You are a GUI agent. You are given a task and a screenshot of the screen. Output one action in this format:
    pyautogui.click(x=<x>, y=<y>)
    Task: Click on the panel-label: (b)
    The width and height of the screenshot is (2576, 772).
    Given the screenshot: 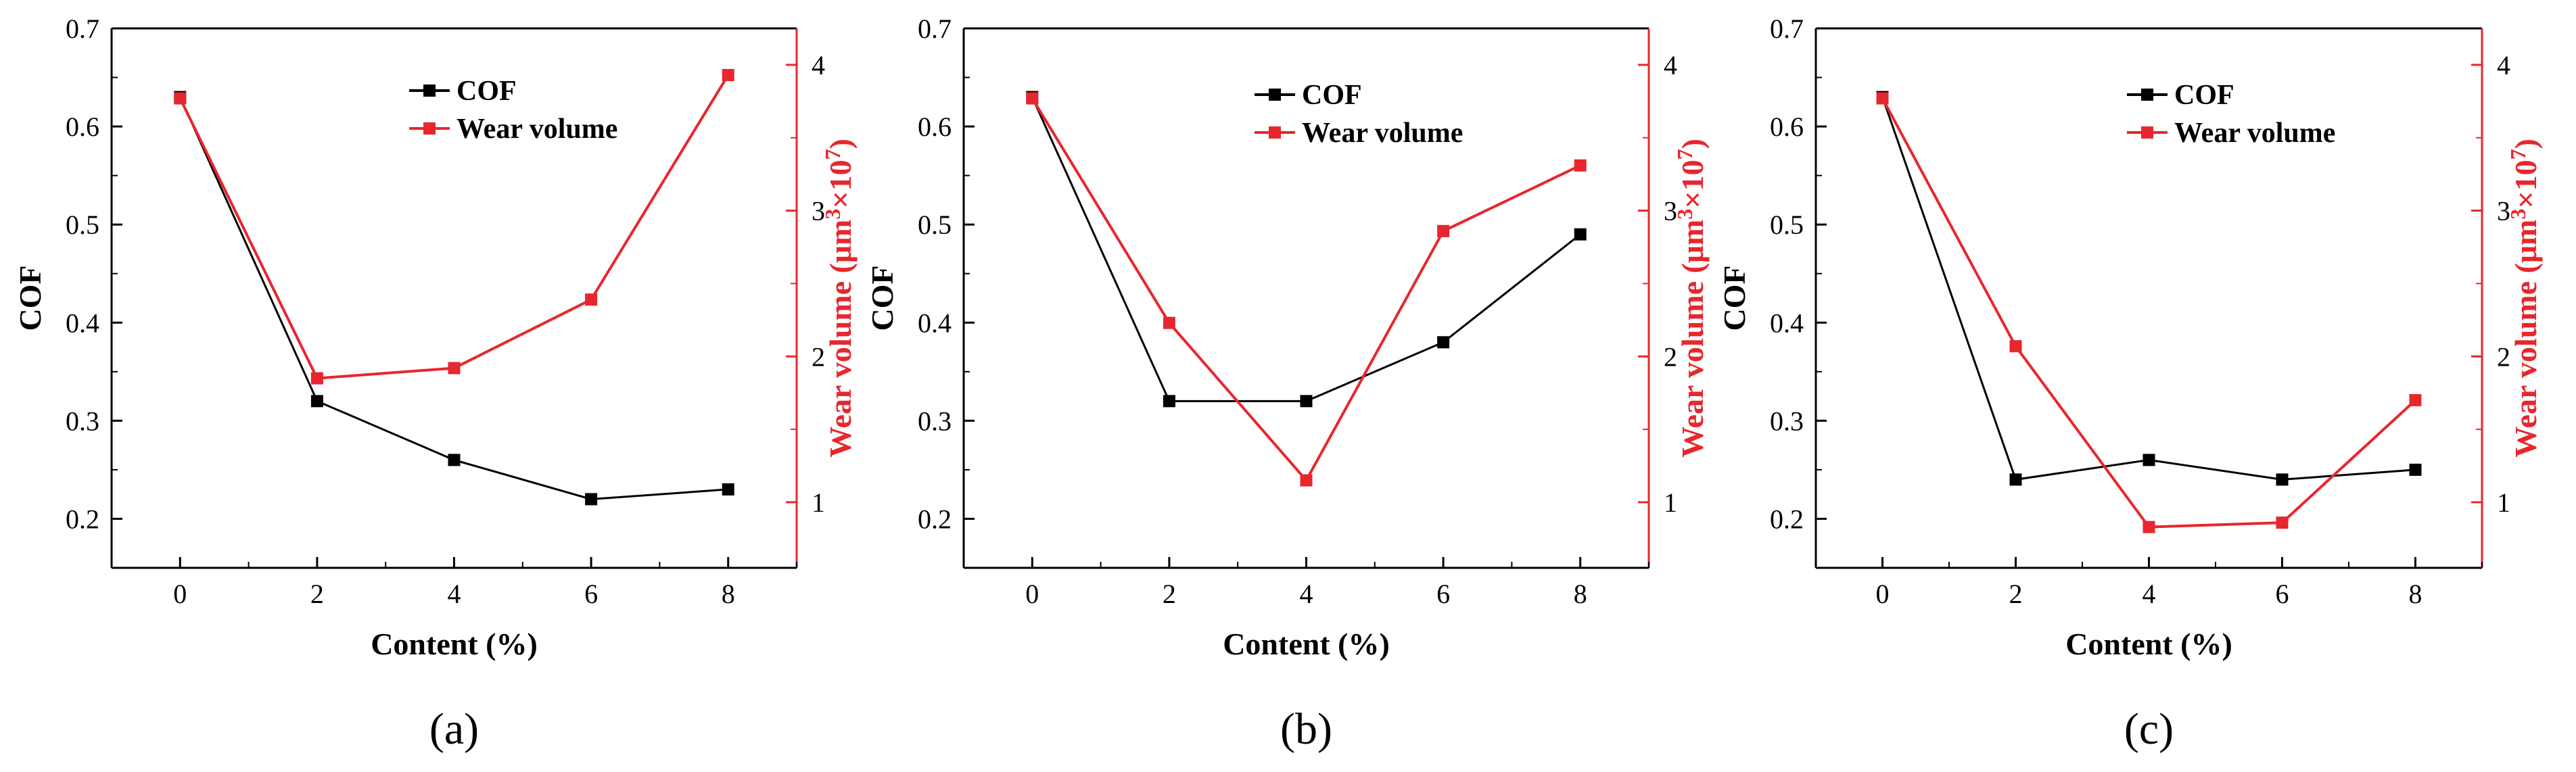 What is the action you would take?
    pyautogui.click(x=1306, y=729)
    